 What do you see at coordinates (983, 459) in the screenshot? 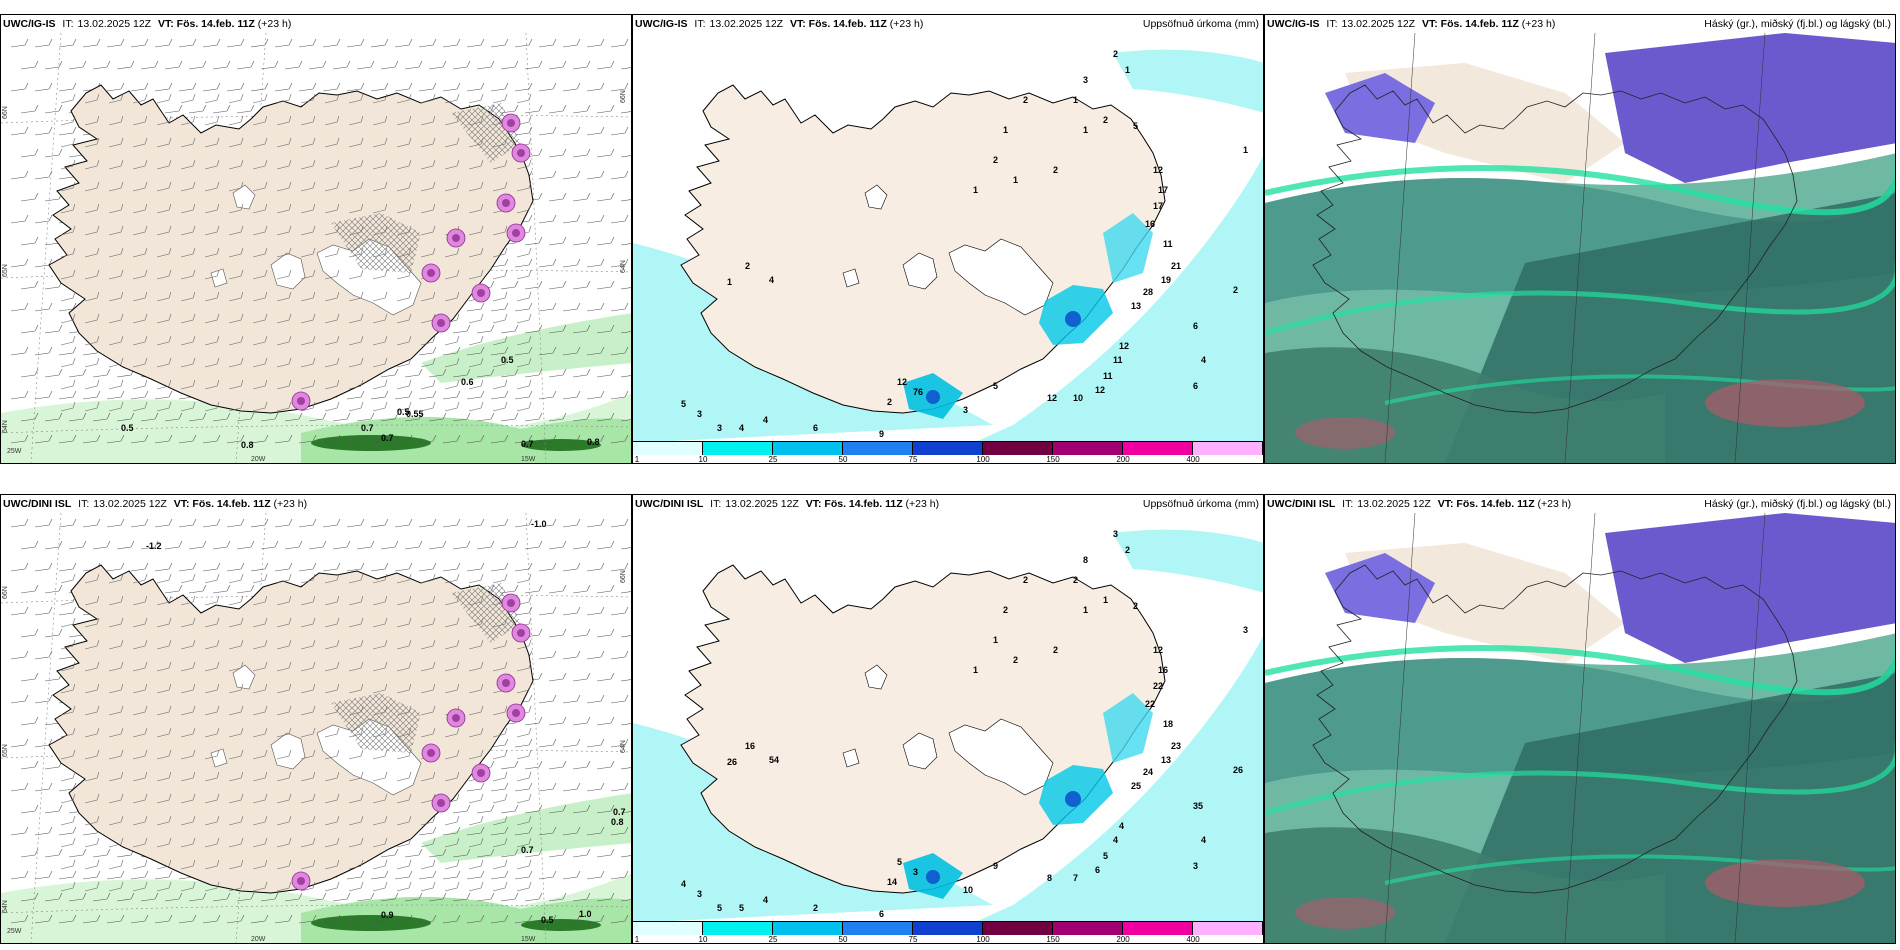
I see `colorbar-label: 100` at bounding box center [983, 459].